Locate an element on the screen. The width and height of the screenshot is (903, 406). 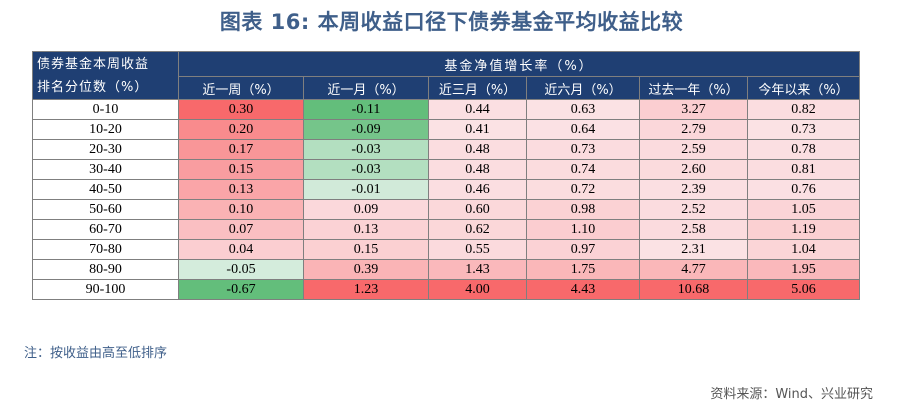
rank-cell: 20-30 is located at coordinates (105, 149).